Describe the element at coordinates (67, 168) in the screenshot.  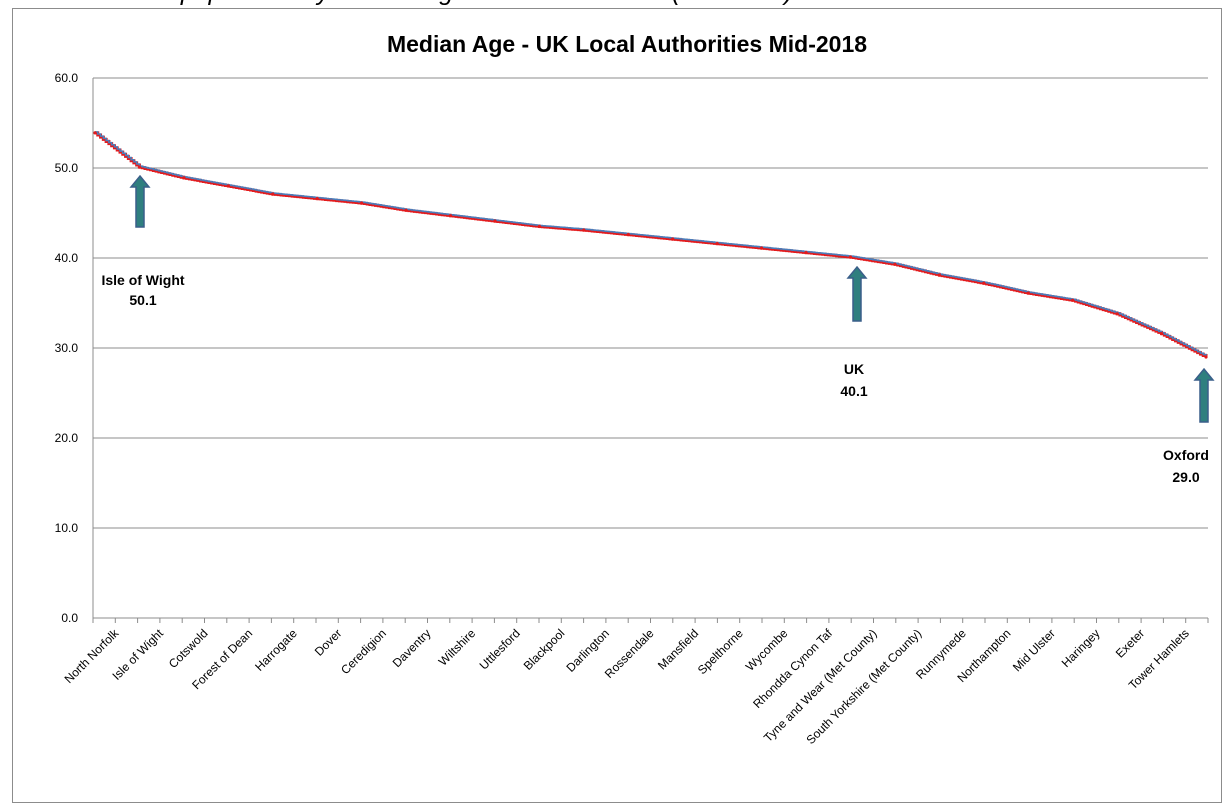
I see `y-tick-label: 50.0` at that location.